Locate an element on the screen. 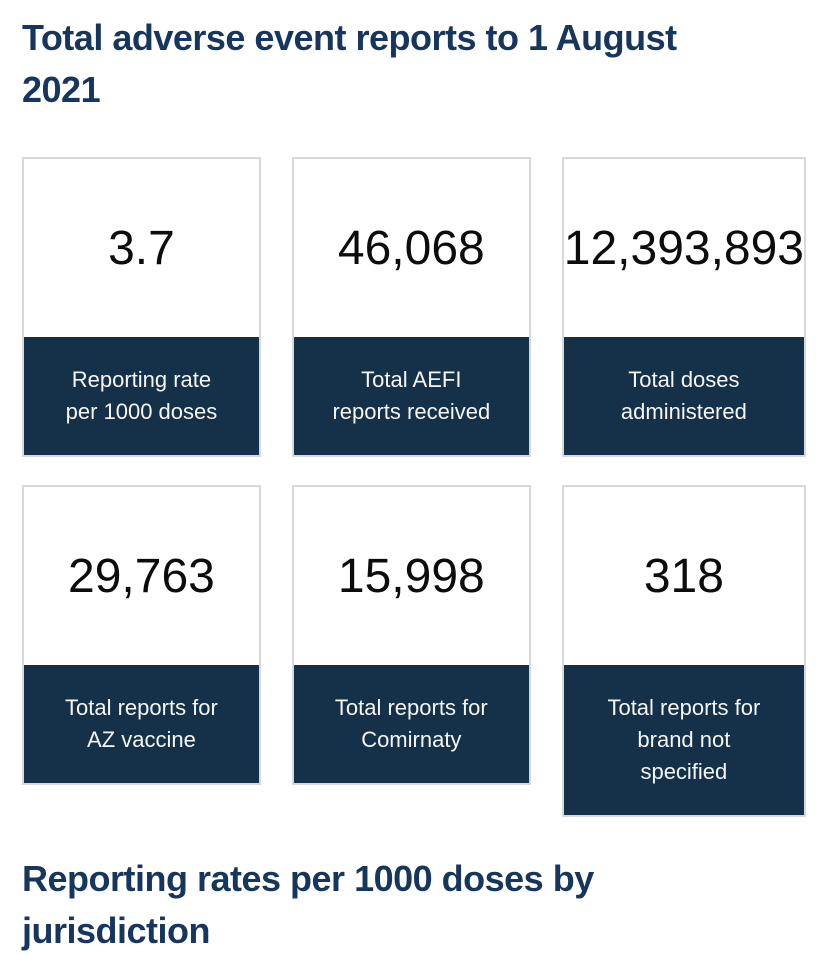  stat-card-az-reports: 29,763 Total reports for AZ vaccine is located at coordinates (141, 635).